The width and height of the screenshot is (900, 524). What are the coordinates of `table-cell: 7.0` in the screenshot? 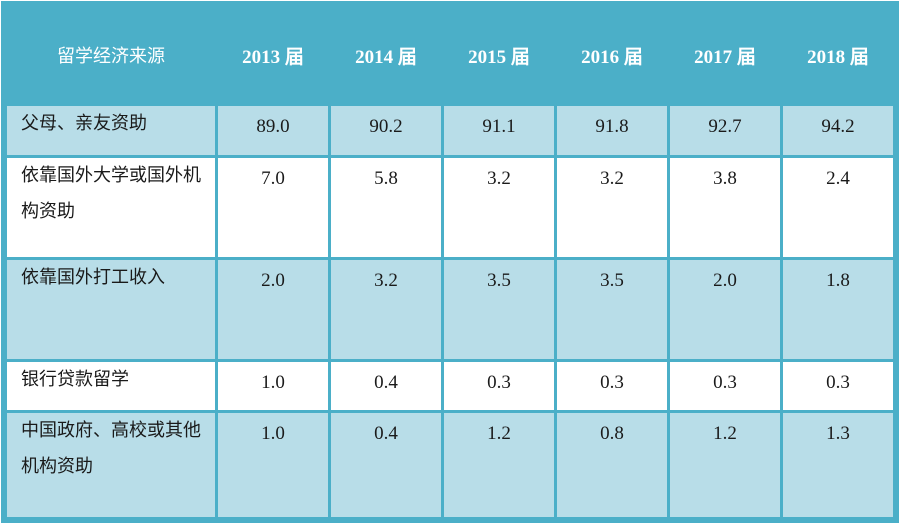 It's located at (273, 207).